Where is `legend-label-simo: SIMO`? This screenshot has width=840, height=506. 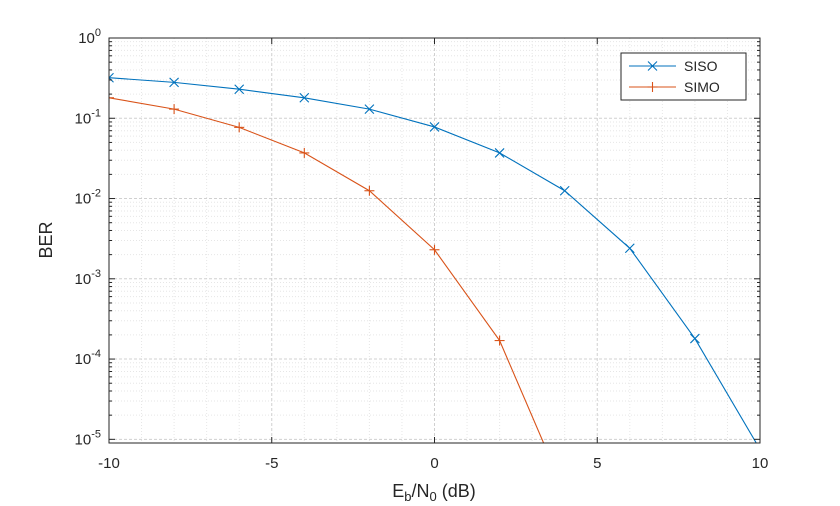
legend-label-simo: SIMO is located at coordinates (702, 87).